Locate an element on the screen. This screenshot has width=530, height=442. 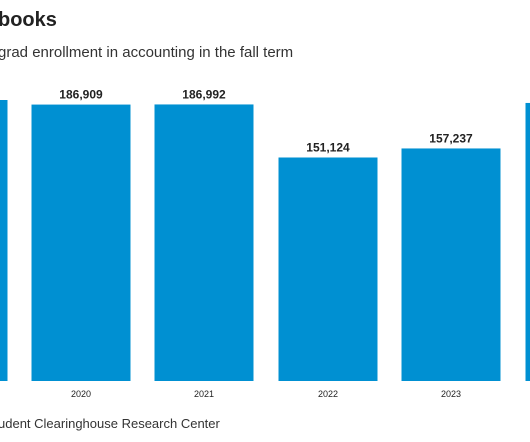
x-tick-label: 2023 is located at coordinates (451, 394).